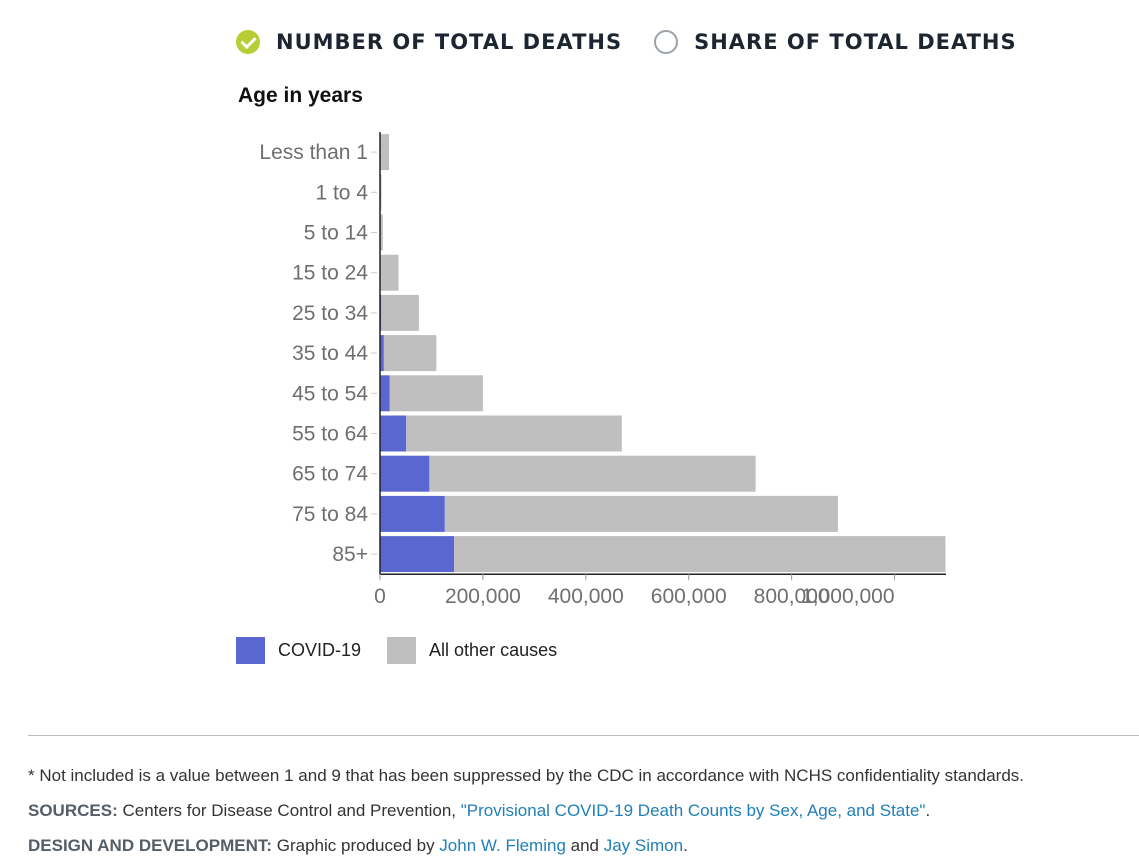 This screenshot has height=863, width=1139. Describe the element at coordinates (583, 735) in the screenshot. I see `divider` at that location.